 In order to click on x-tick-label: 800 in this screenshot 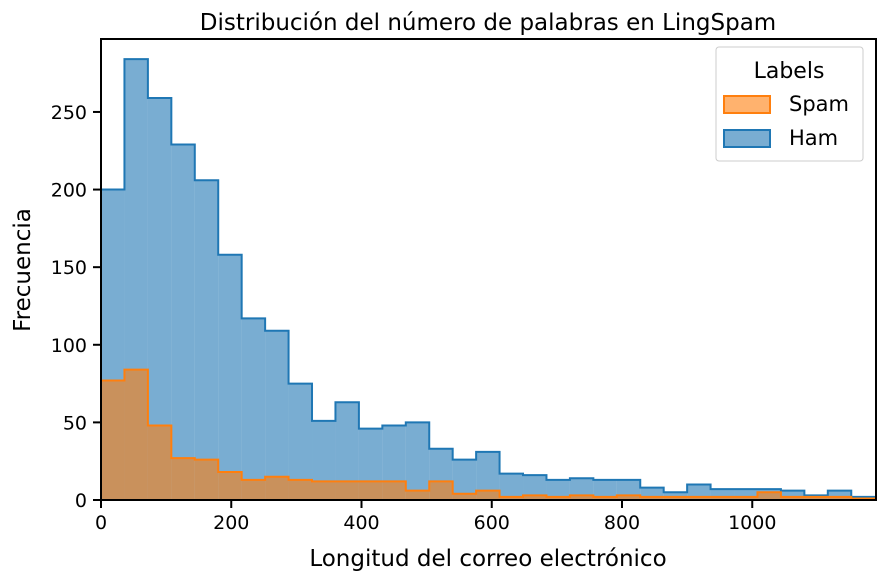, I will do `click(622, 523)`.